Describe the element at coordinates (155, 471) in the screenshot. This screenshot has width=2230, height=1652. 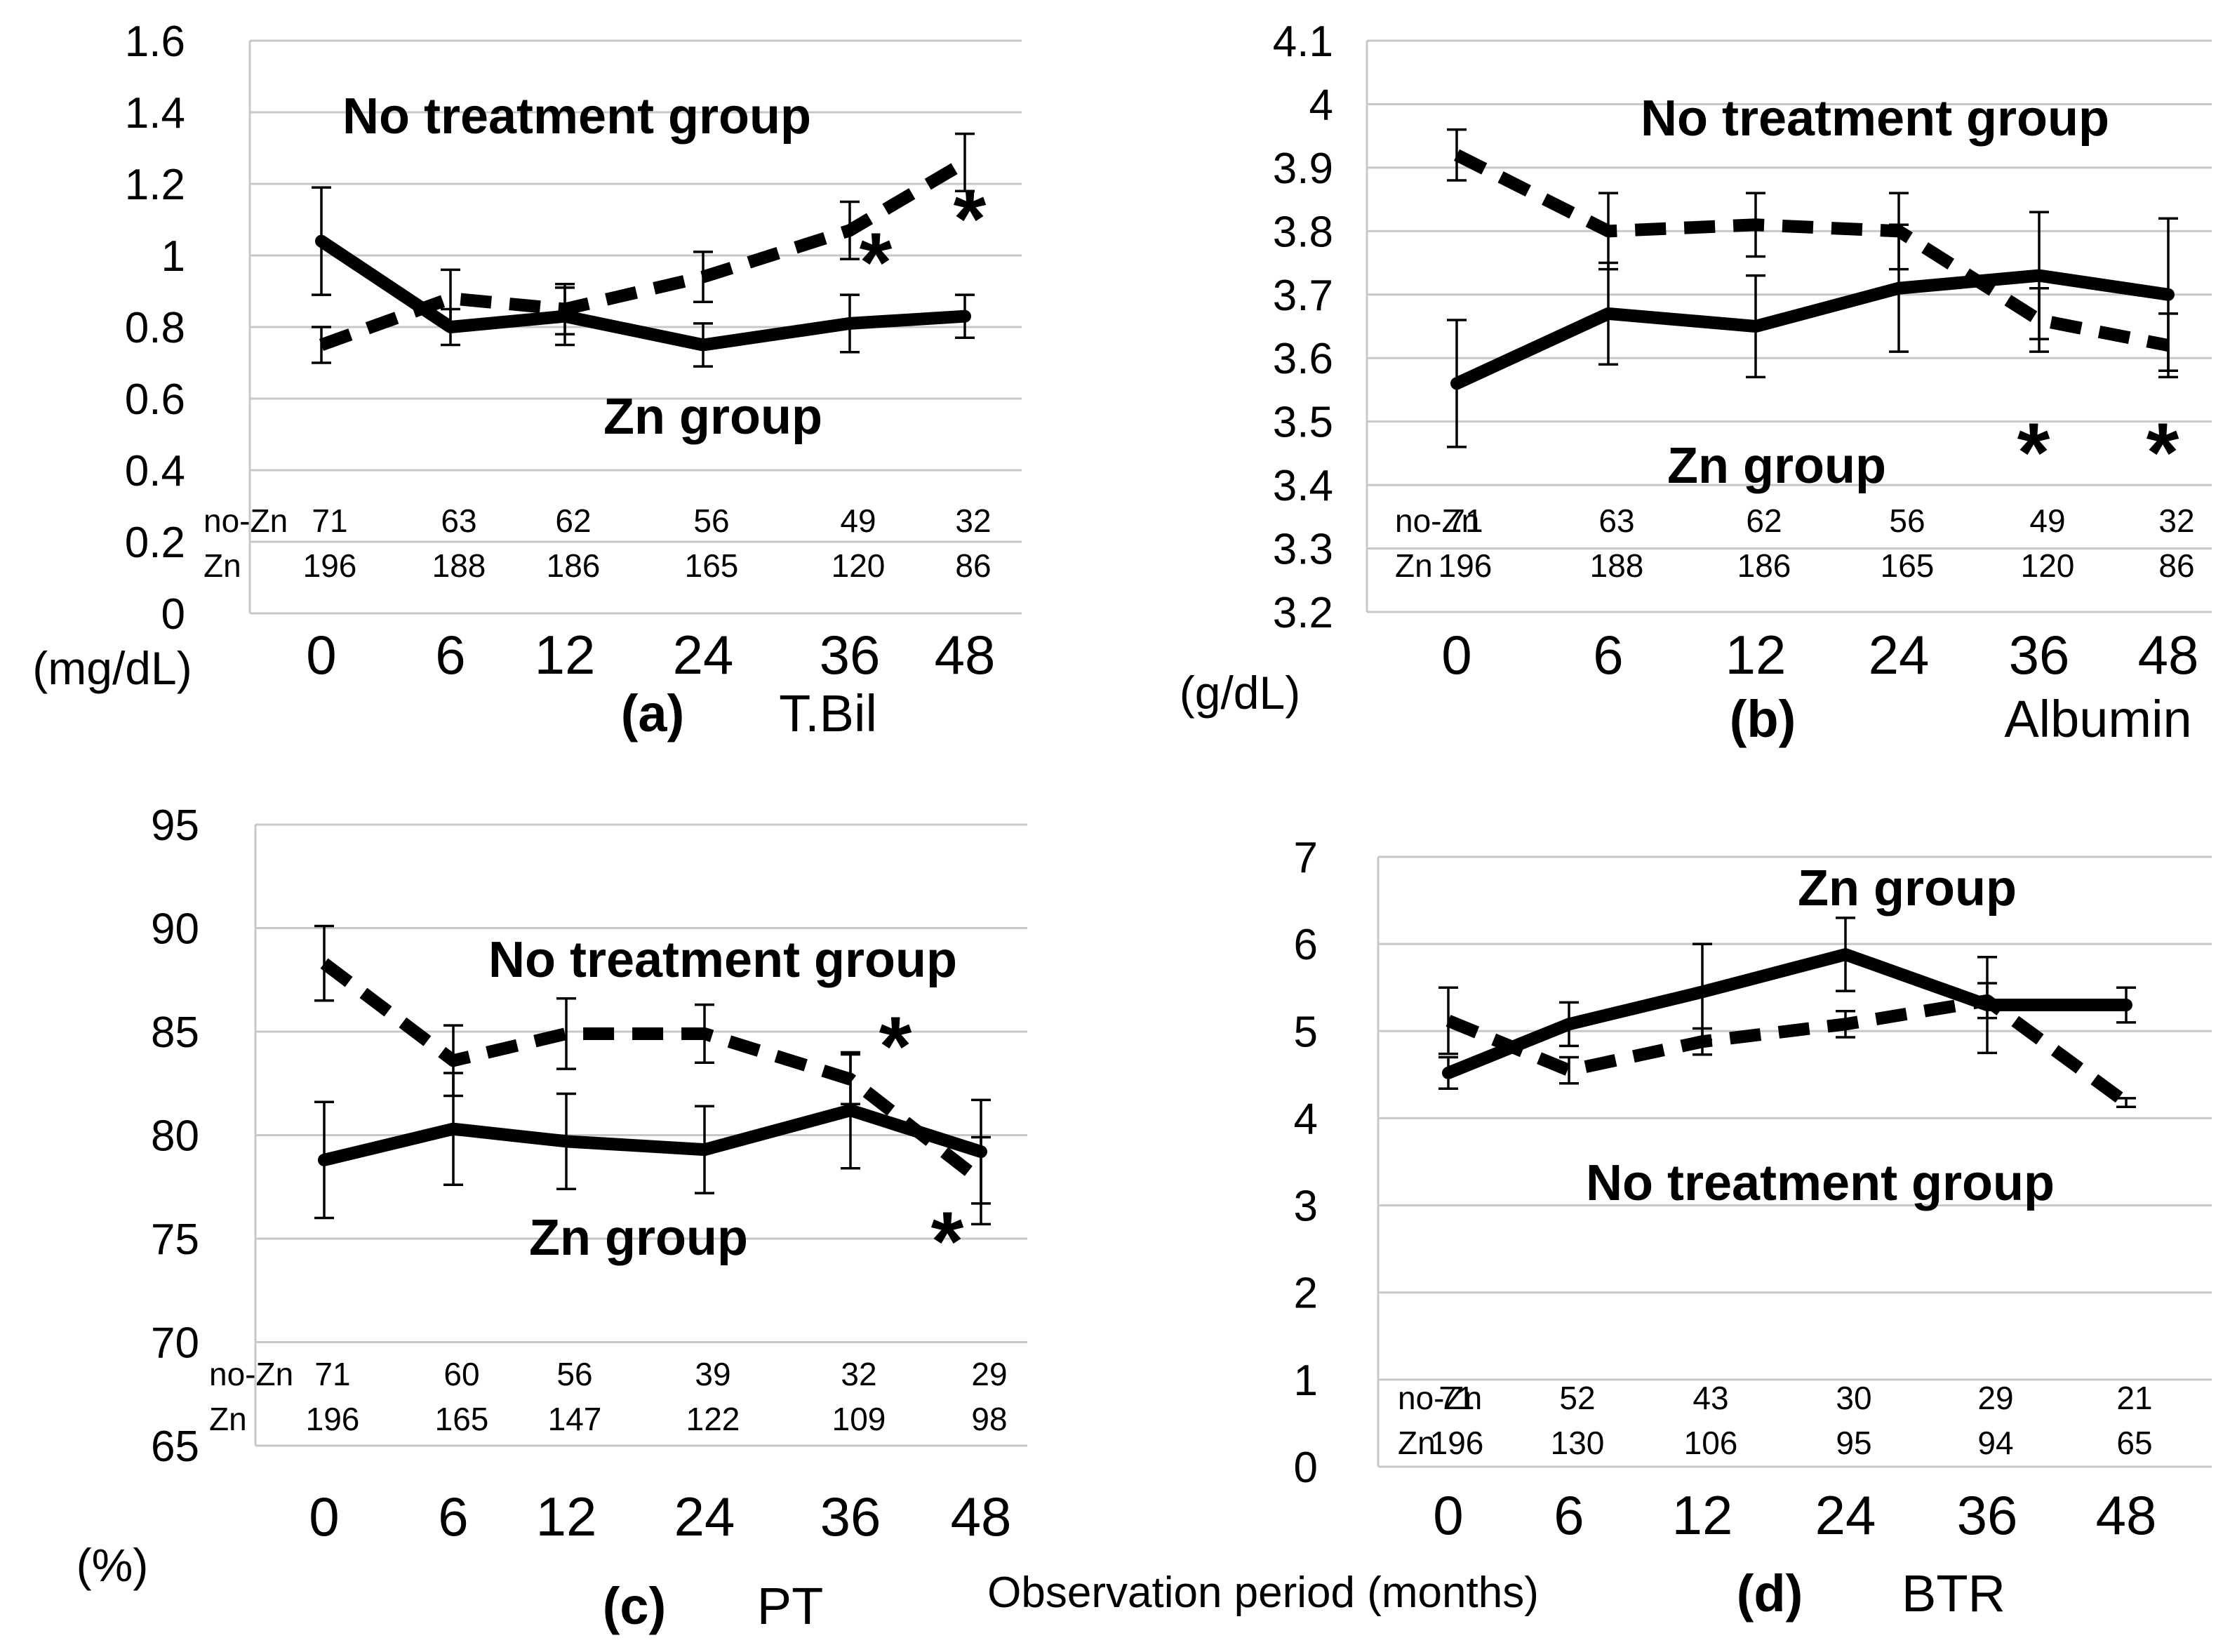
I see `y-tick-label: 0.4` at that location.